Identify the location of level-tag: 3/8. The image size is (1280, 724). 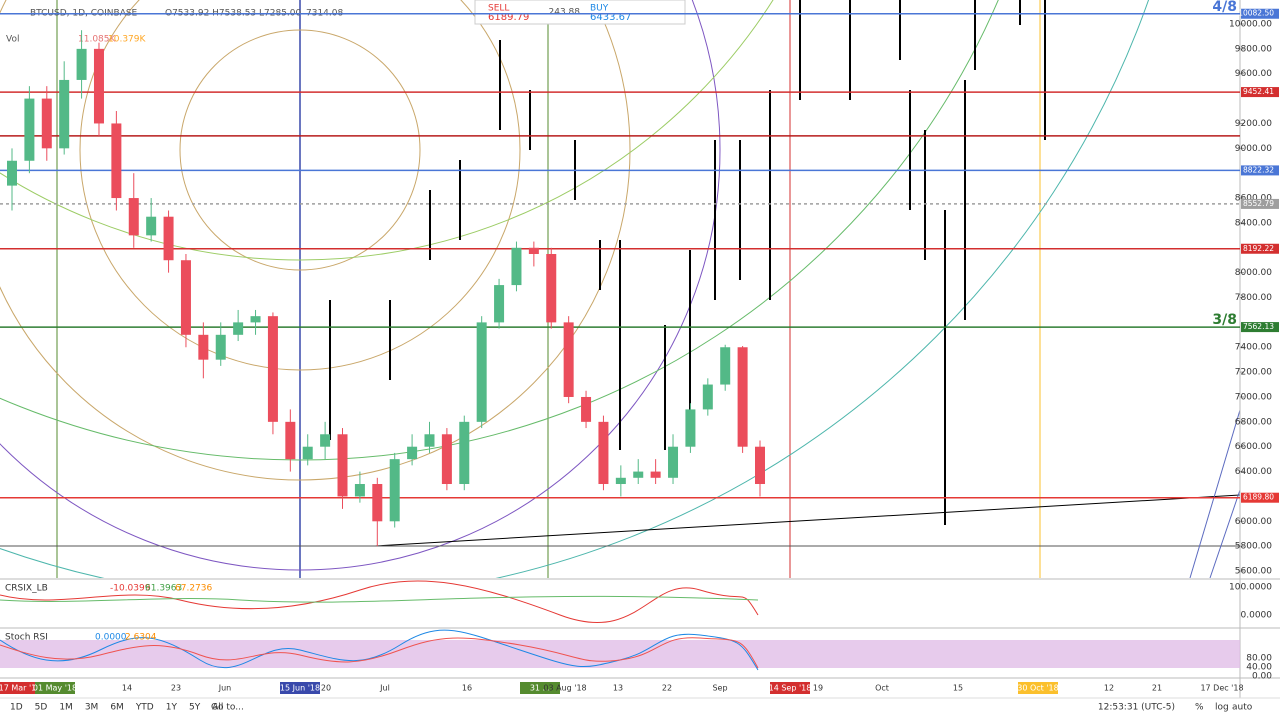
(1224, 320).